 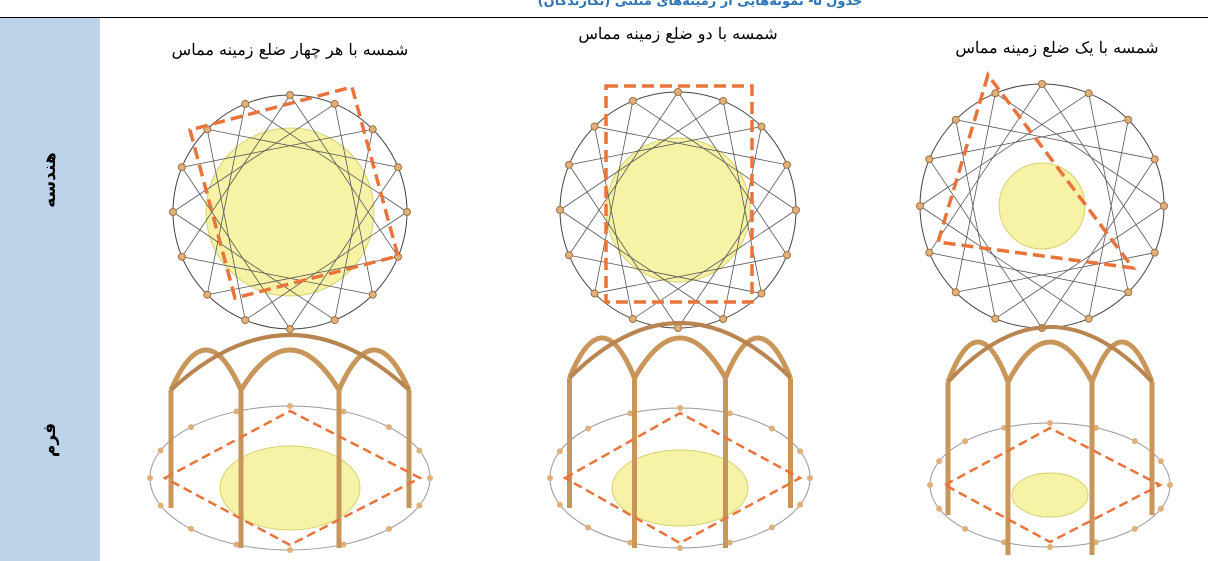 I want to click on rule, so click(x=604, y=17).